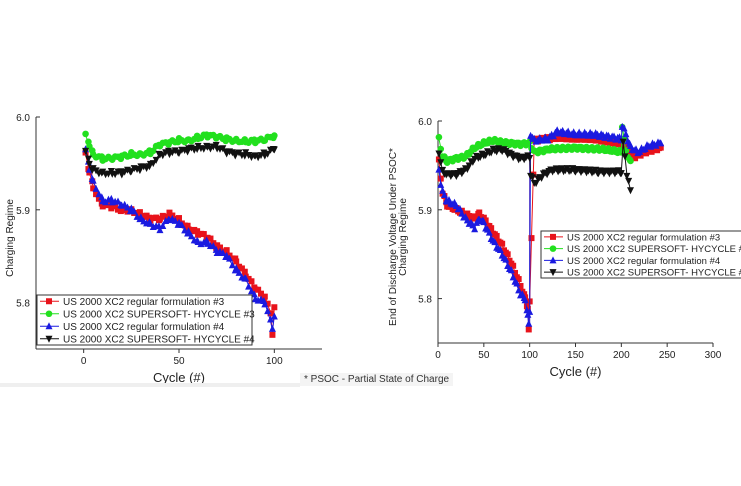  What do you see at coordinates (84, 361) in the screenshot?
I see `x-tick-label: 0` at bounding box center [84, 361].